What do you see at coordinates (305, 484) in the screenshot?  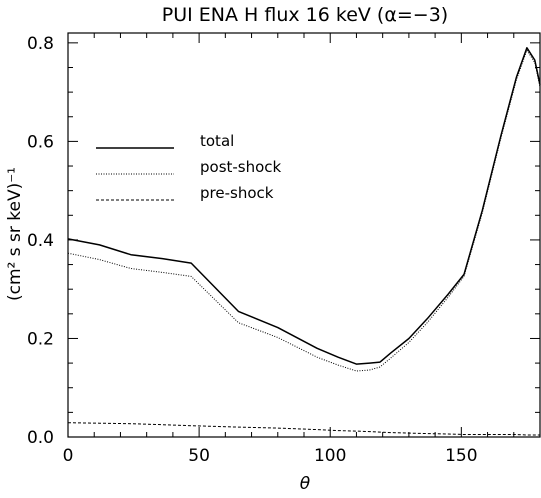 I see `x-axis-label: θ` at bounding box center [305, 484].